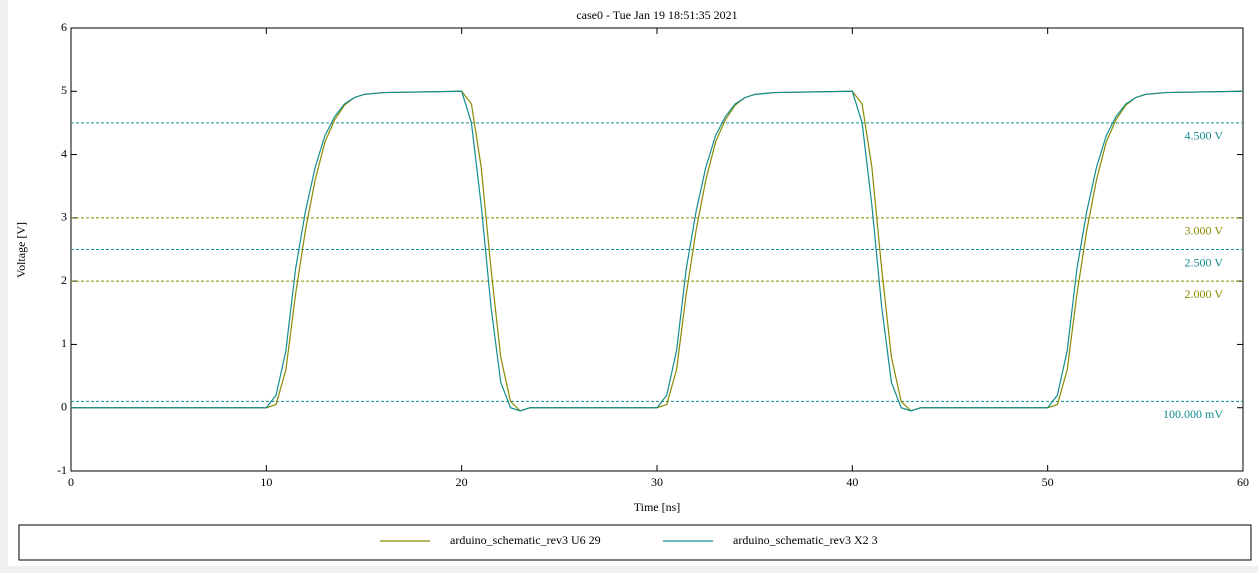 This screenshot has width=1258, height=573. Describe the element at coordinates (64, 406) in the screenshot. I see `y-tick-label: 0` at that location.